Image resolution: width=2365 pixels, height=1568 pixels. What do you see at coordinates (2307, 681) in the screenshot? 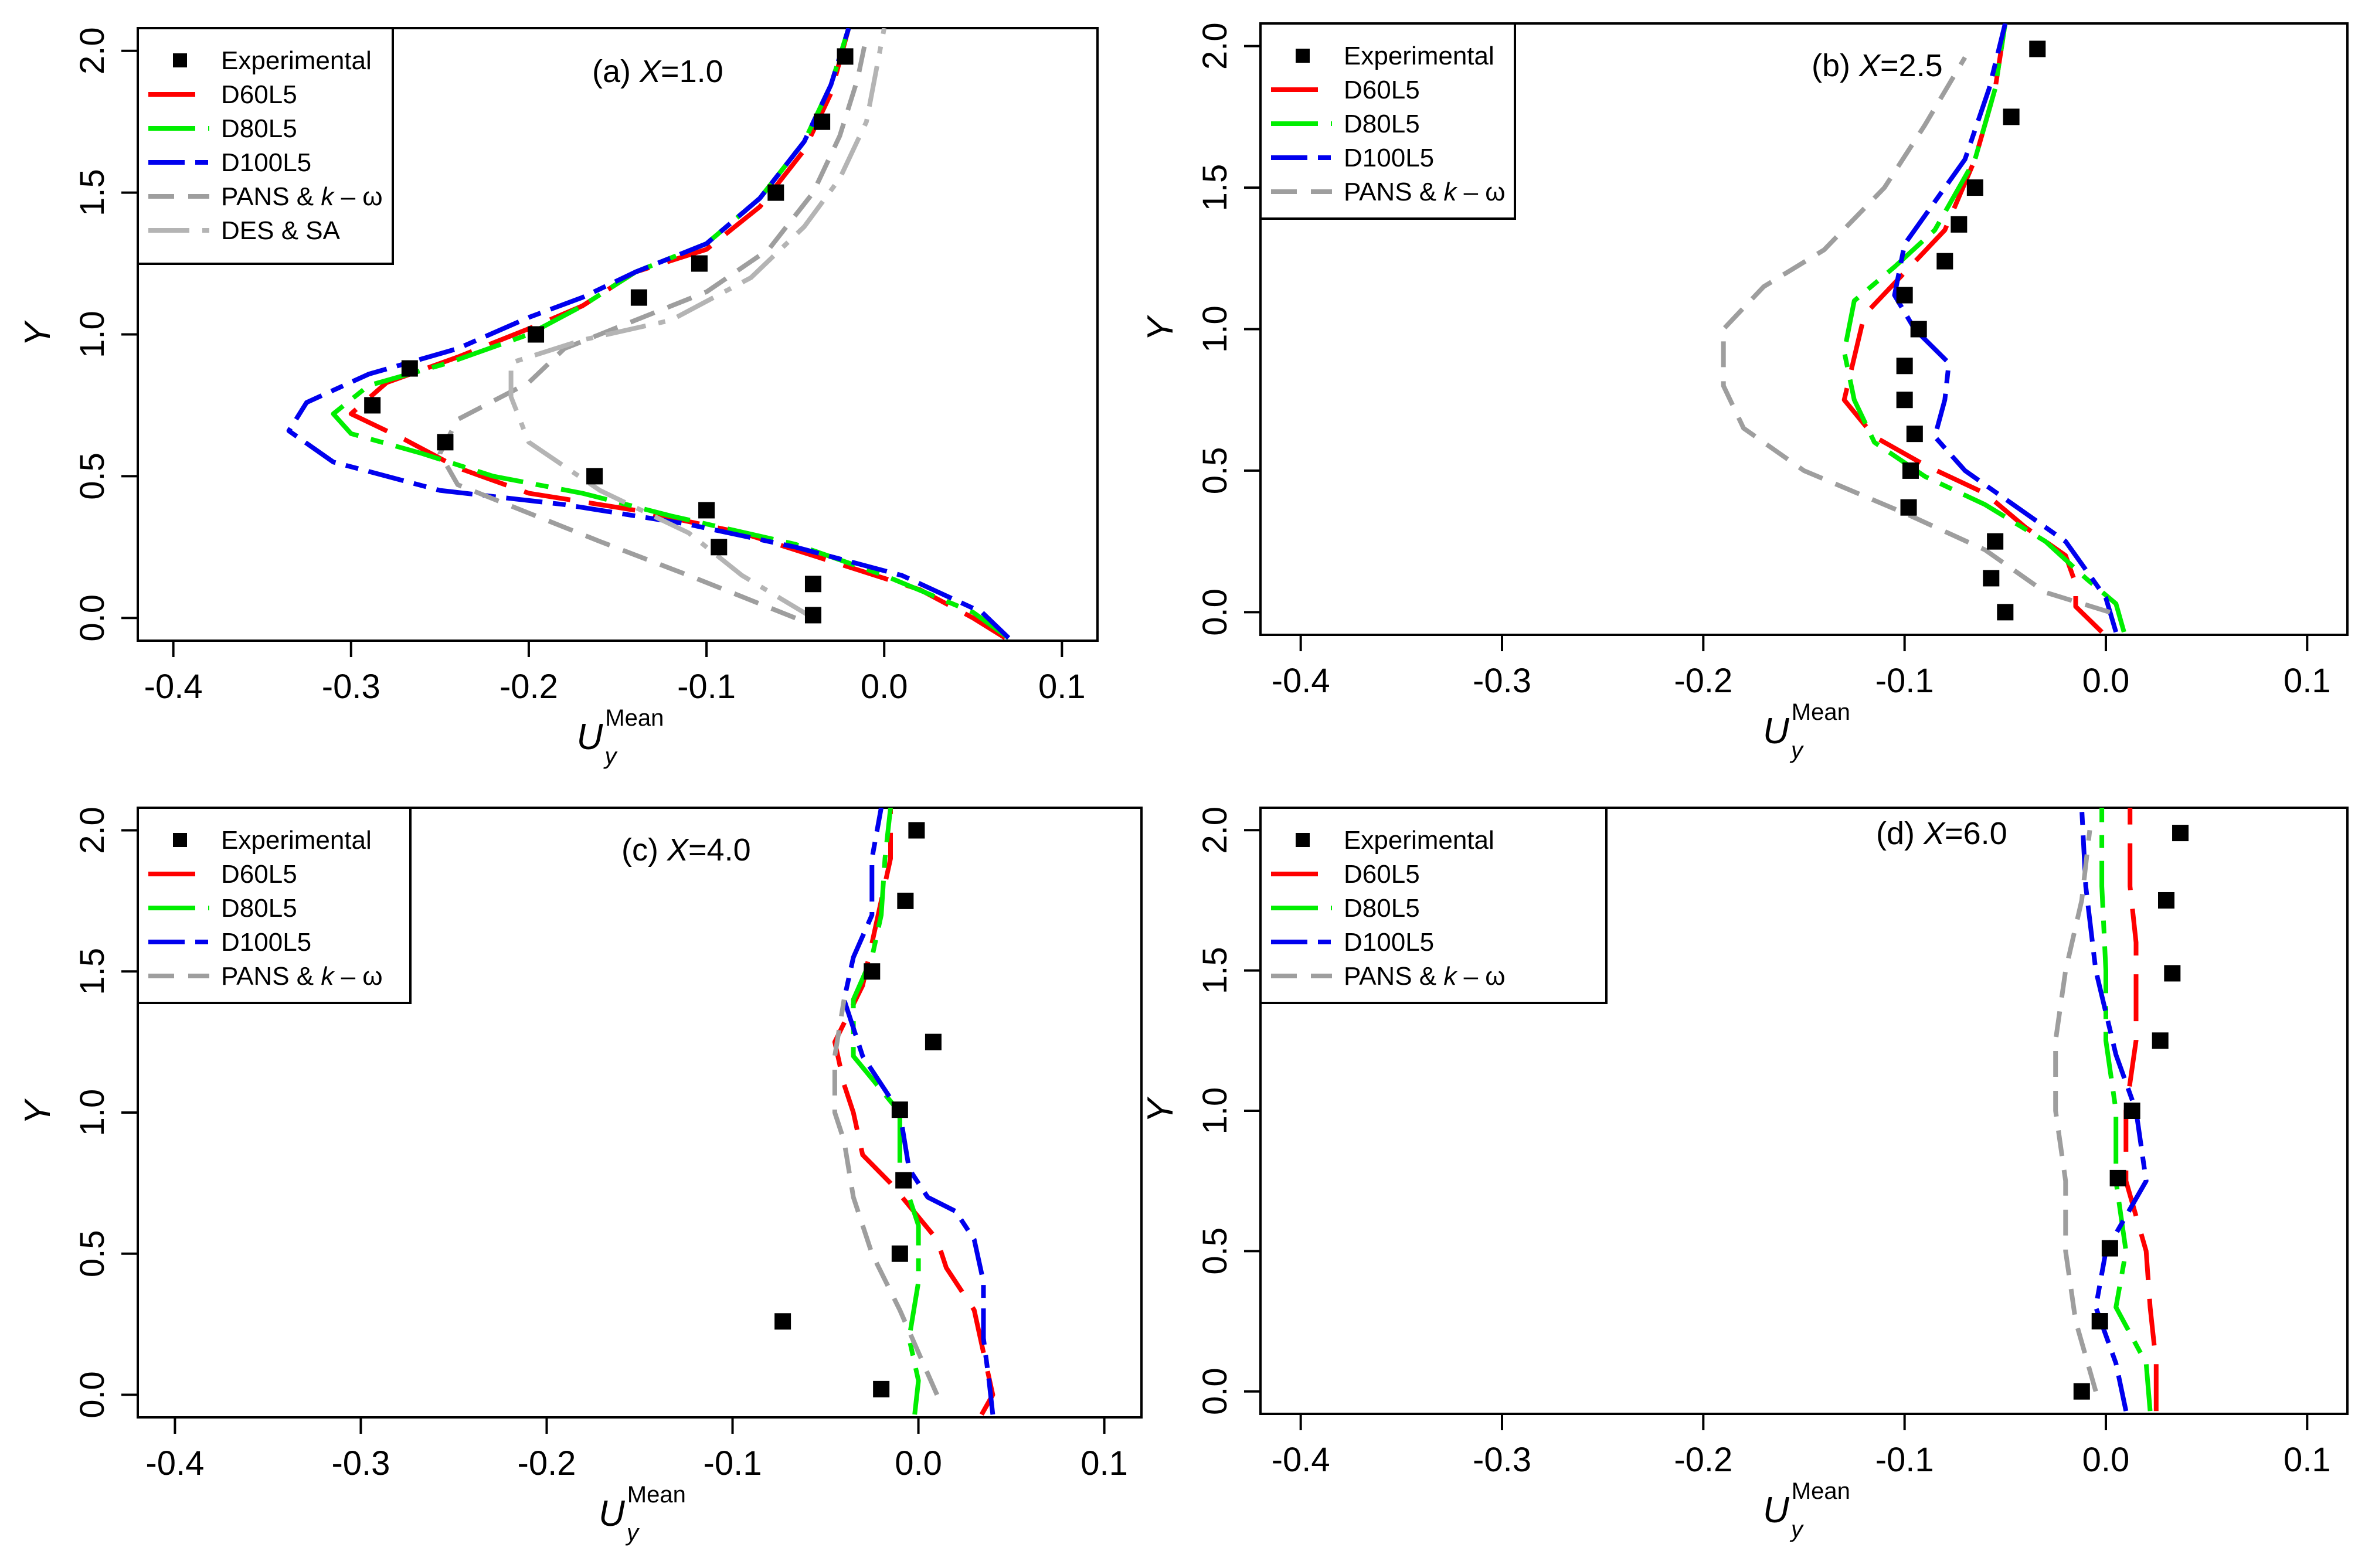
I see `x-tick-label: 0.1` at bounding box center [2307, 681].